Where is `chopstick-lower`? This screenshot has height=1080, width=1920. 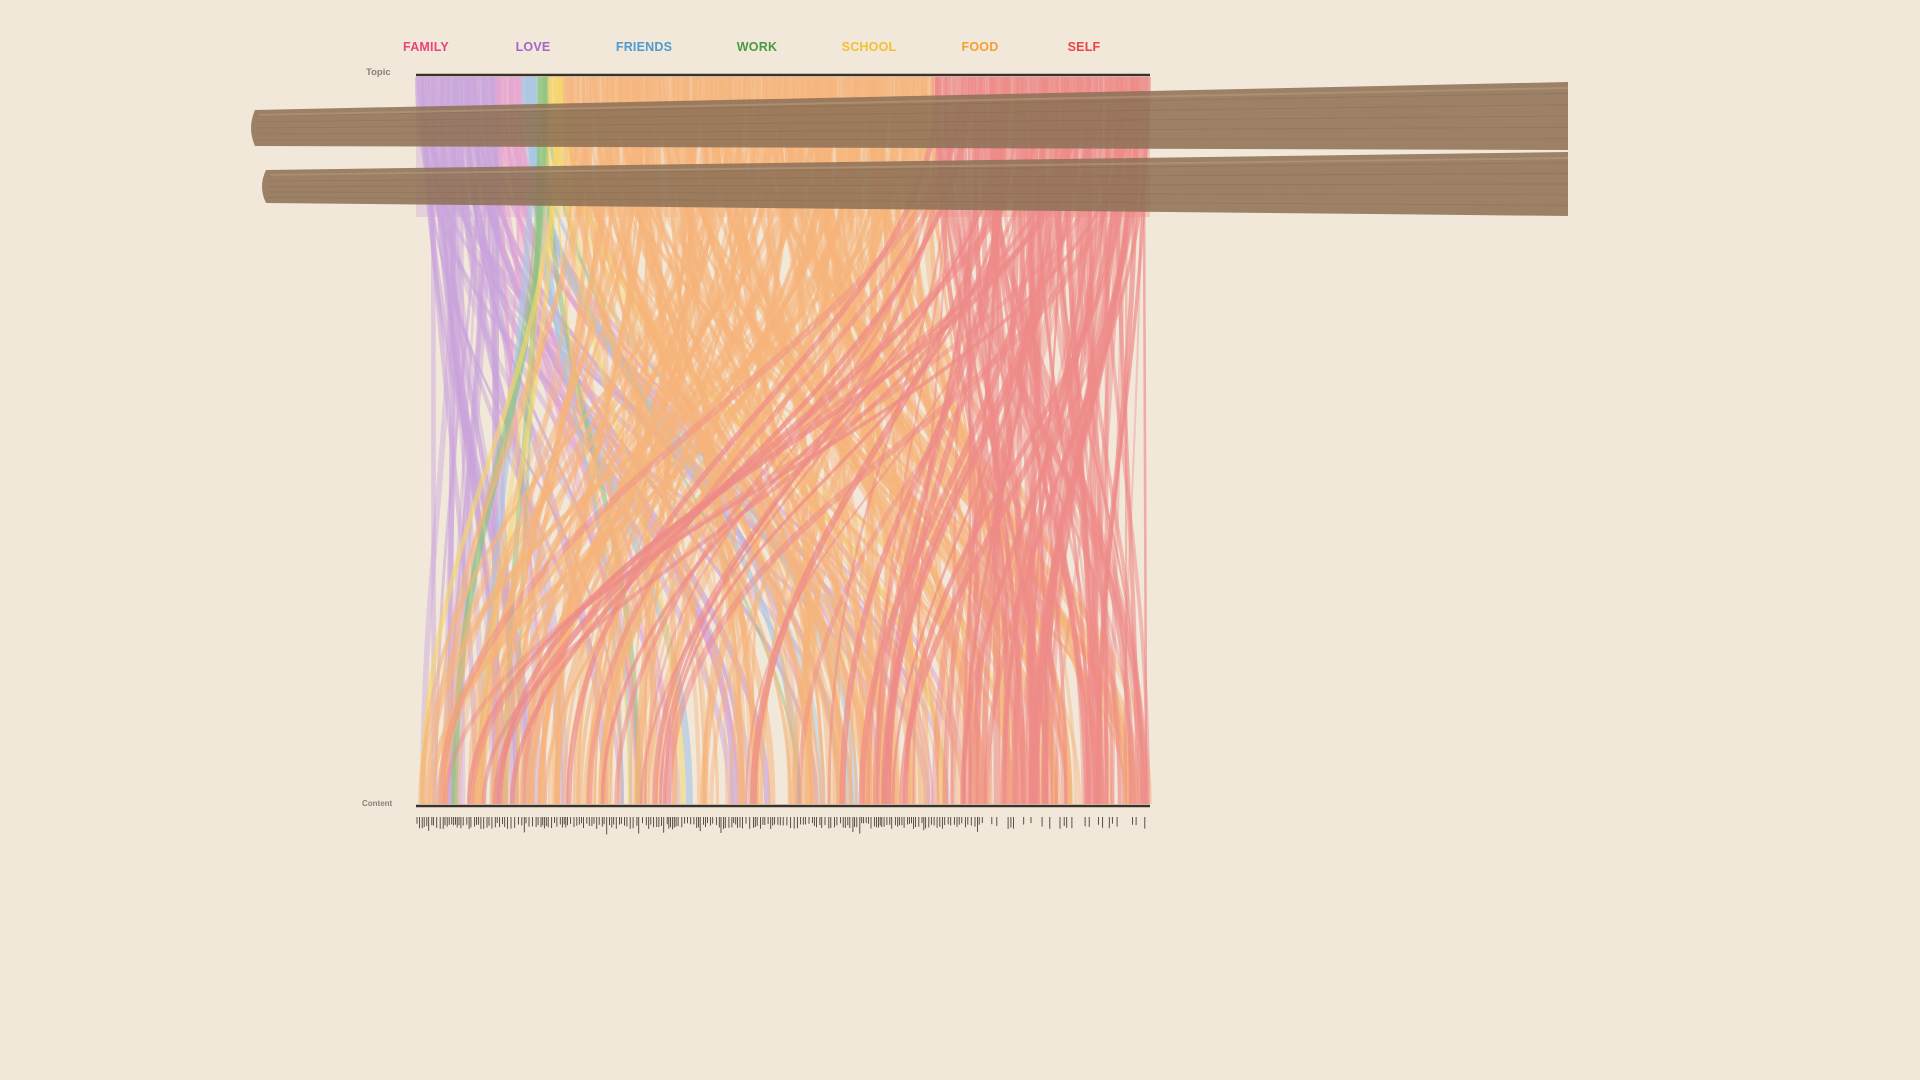
chopstick-lower is located at coordinates (915, 184).